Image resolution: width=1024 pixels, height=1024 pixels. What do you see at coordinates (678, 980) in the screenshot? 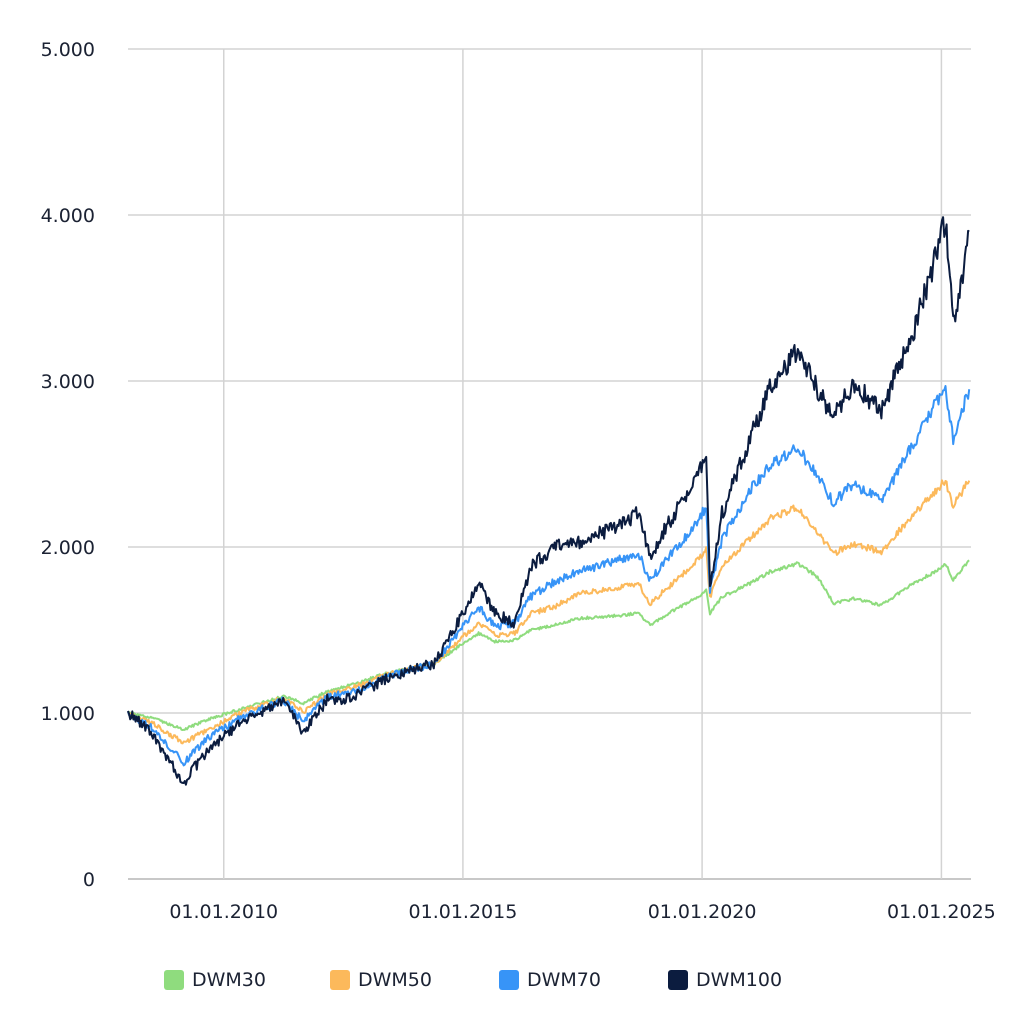
I see `legend-swatch-dwm100` at bounding box center [678, 980].